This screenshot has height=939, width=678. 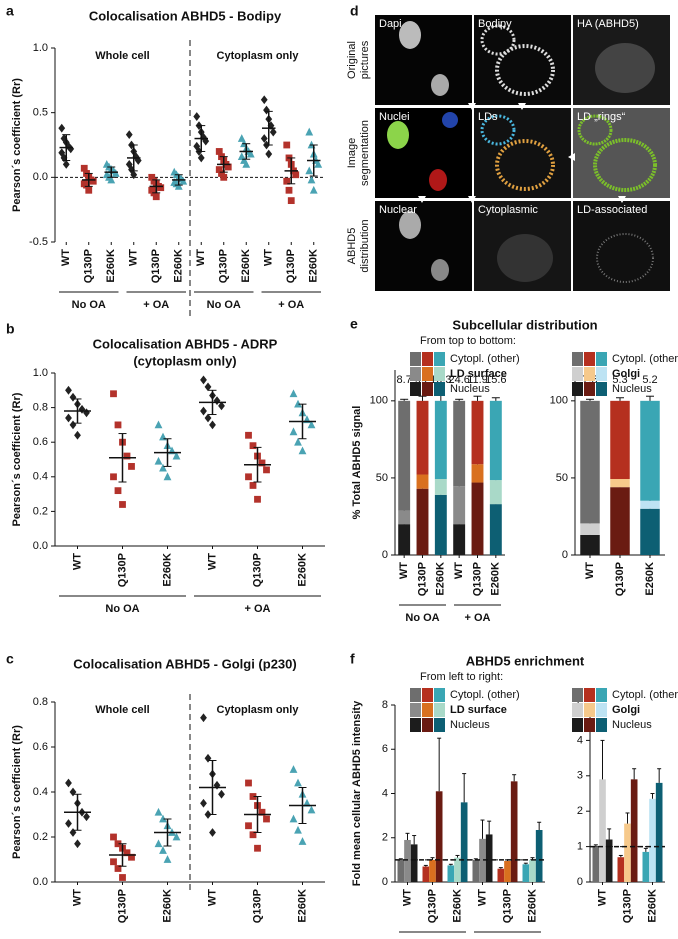 I want to click on chart-title: Subcellular distribution, so click(x=524, y=324).